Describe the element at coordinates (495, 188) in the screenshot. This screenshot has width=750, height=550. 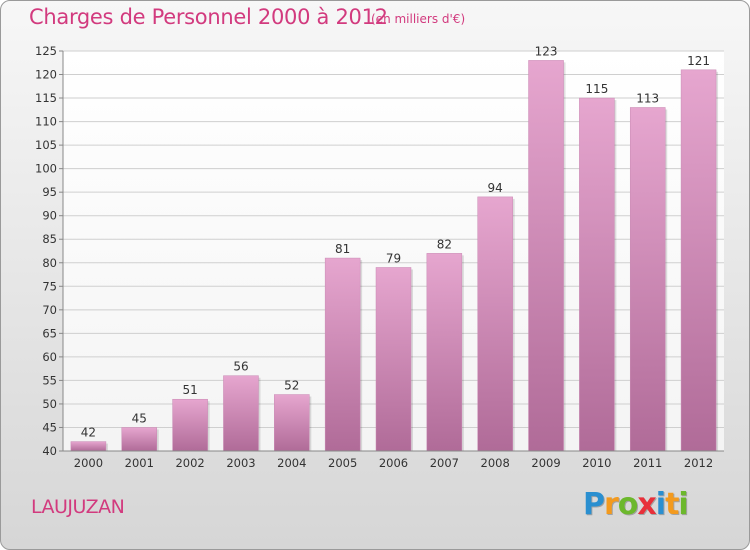
I see `bar-value-label: 94` at that location.